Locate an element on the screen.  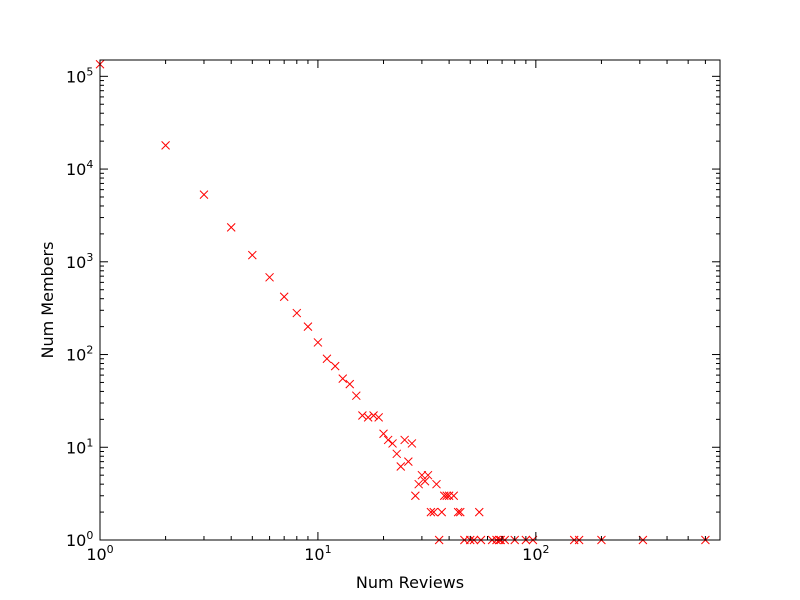
y-tick-label: 10² is located at coordinates (79, 354).